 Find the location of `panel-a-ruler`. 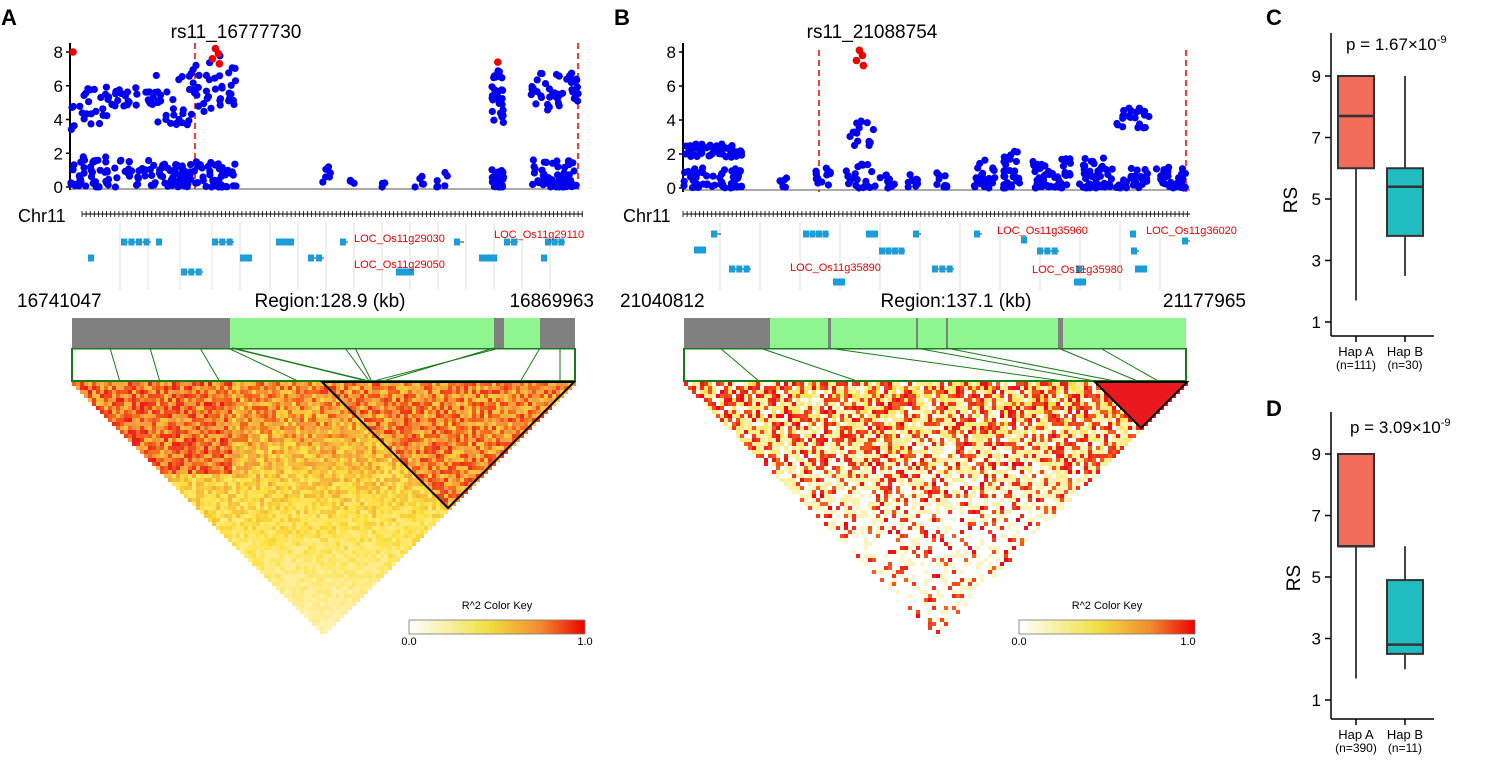

panel-a-ruler is located at coordinates (332, 214).